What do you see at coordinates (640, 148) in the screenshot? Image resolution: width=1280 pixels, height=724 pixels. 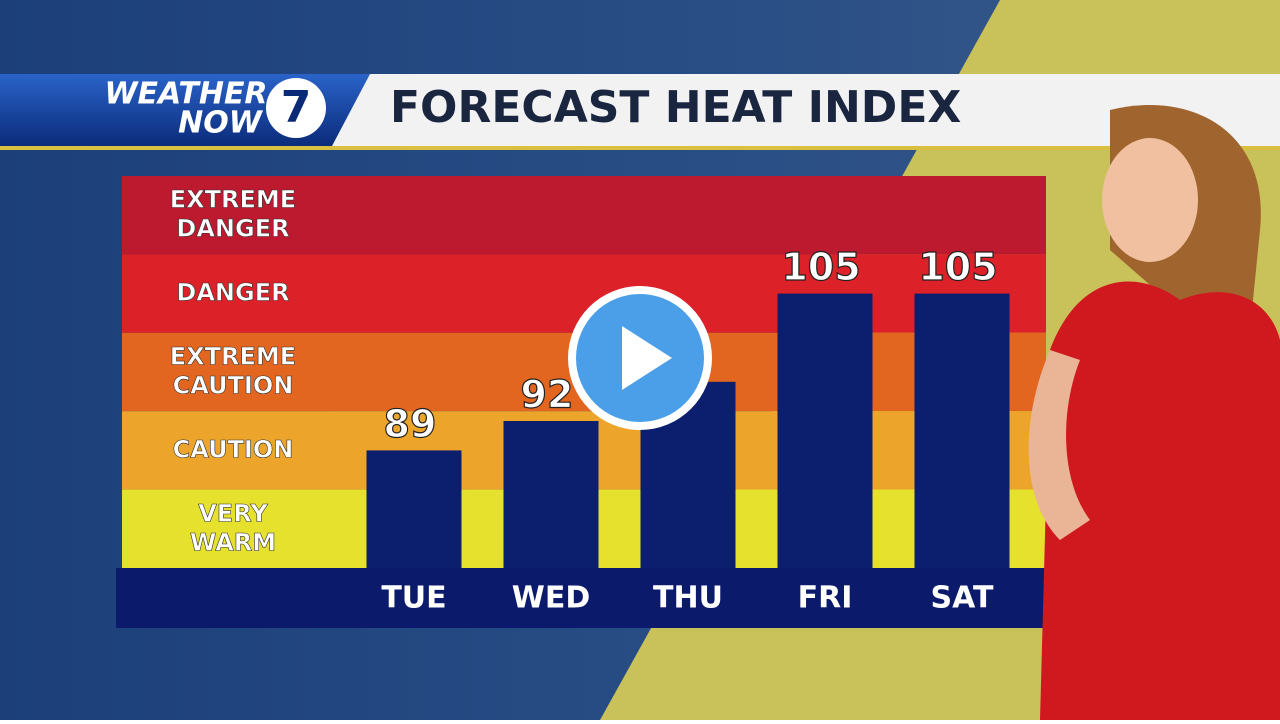 I see `title-underline` at bounding box center [640, 148].